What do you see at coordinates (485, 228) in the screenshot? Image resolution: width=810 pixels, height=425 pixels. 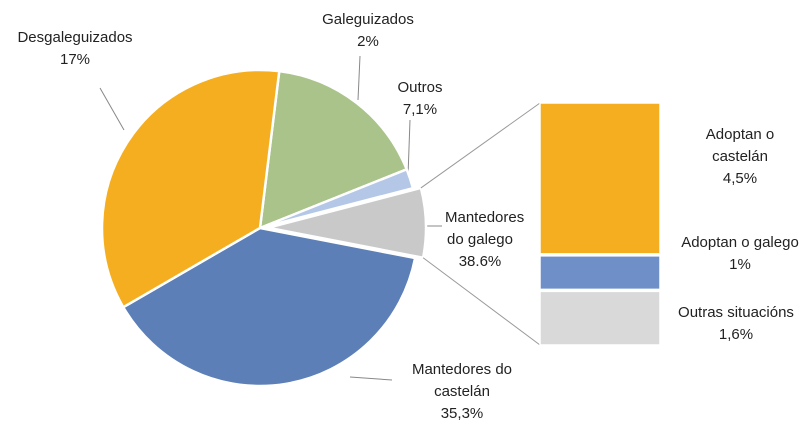 I see `slice-label: Mantedores do galego` at bounding box center [485, 228].